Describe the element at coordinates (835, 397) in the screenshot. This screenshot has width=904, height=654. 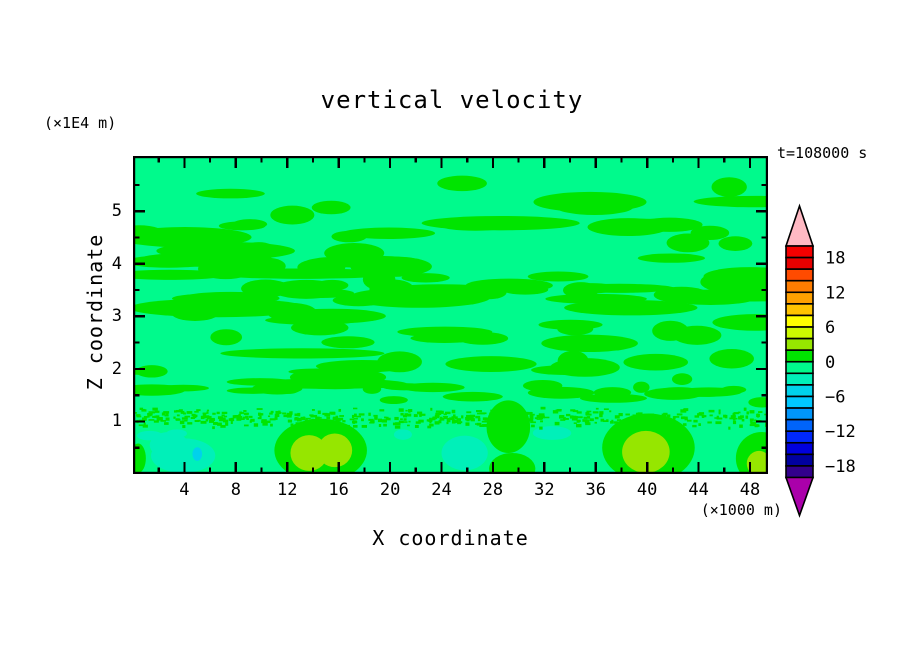
I see `colorbar-tick-label: −6` at that location.